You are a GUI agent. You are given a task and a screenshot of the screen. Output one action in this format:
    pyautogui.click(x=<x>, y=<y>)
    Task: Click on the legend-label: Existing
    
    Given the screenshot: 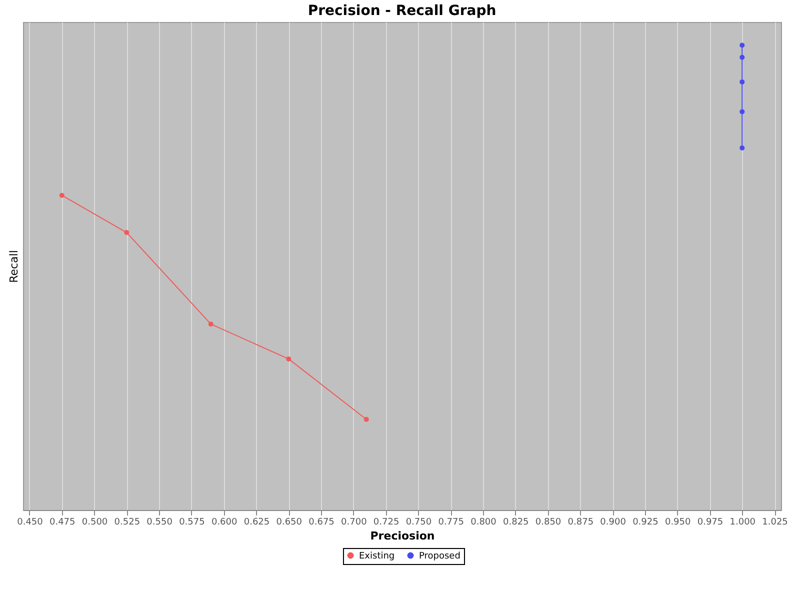 What is the action you would take?
    pyautogui.click(x=377, y=557)
    